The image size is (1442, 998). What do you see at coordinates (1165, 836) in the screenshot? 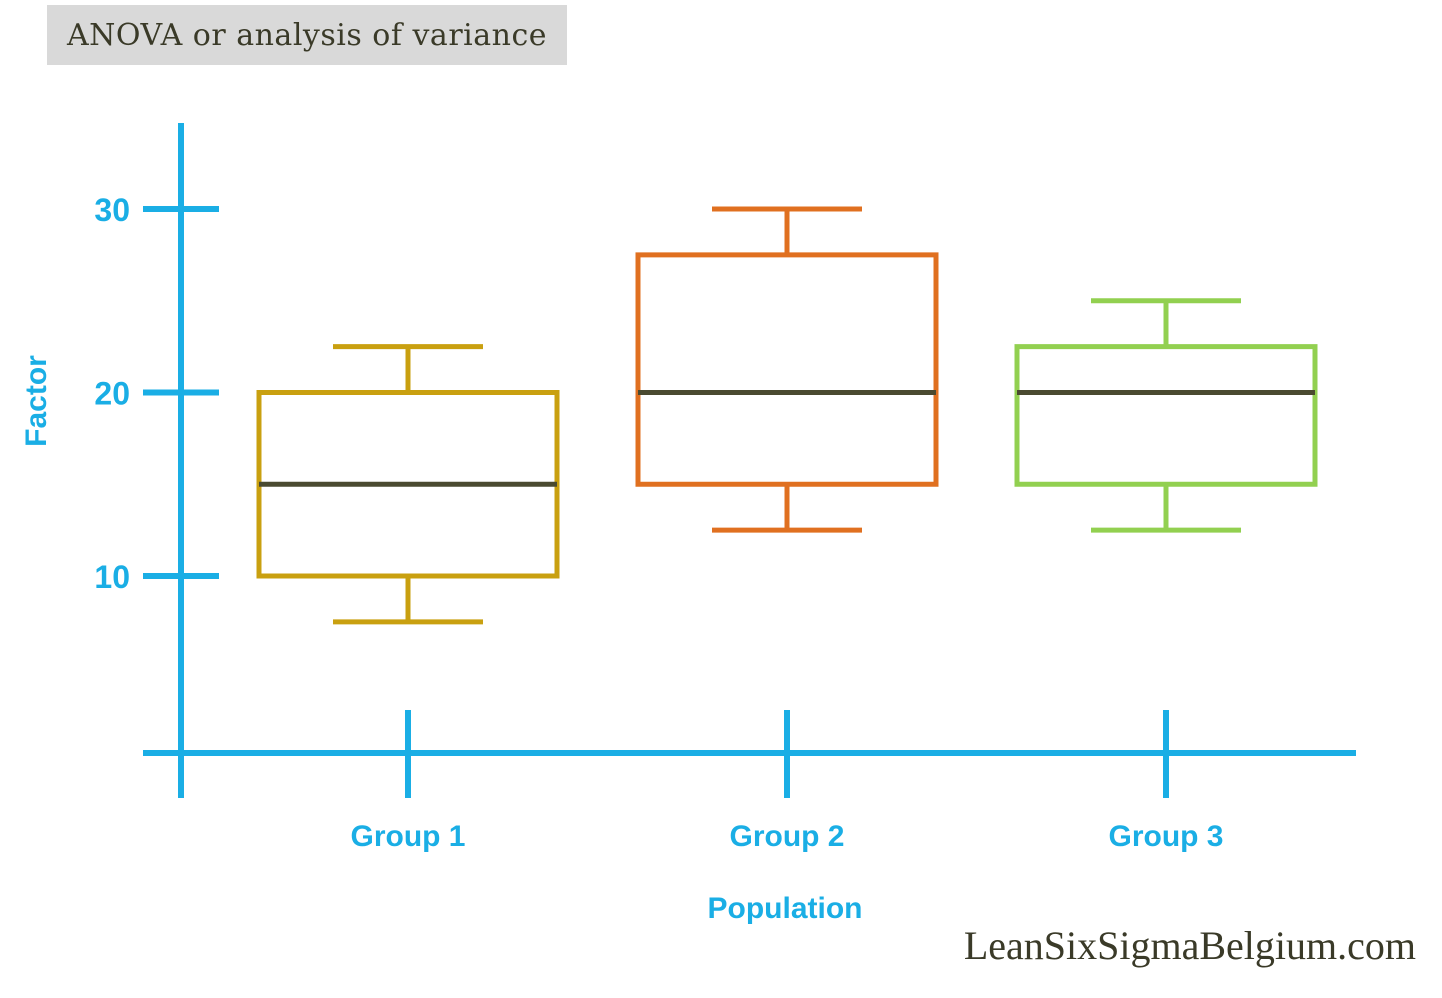
I see `x-tick-label: Group 3` at bounding box center [1165, 836].